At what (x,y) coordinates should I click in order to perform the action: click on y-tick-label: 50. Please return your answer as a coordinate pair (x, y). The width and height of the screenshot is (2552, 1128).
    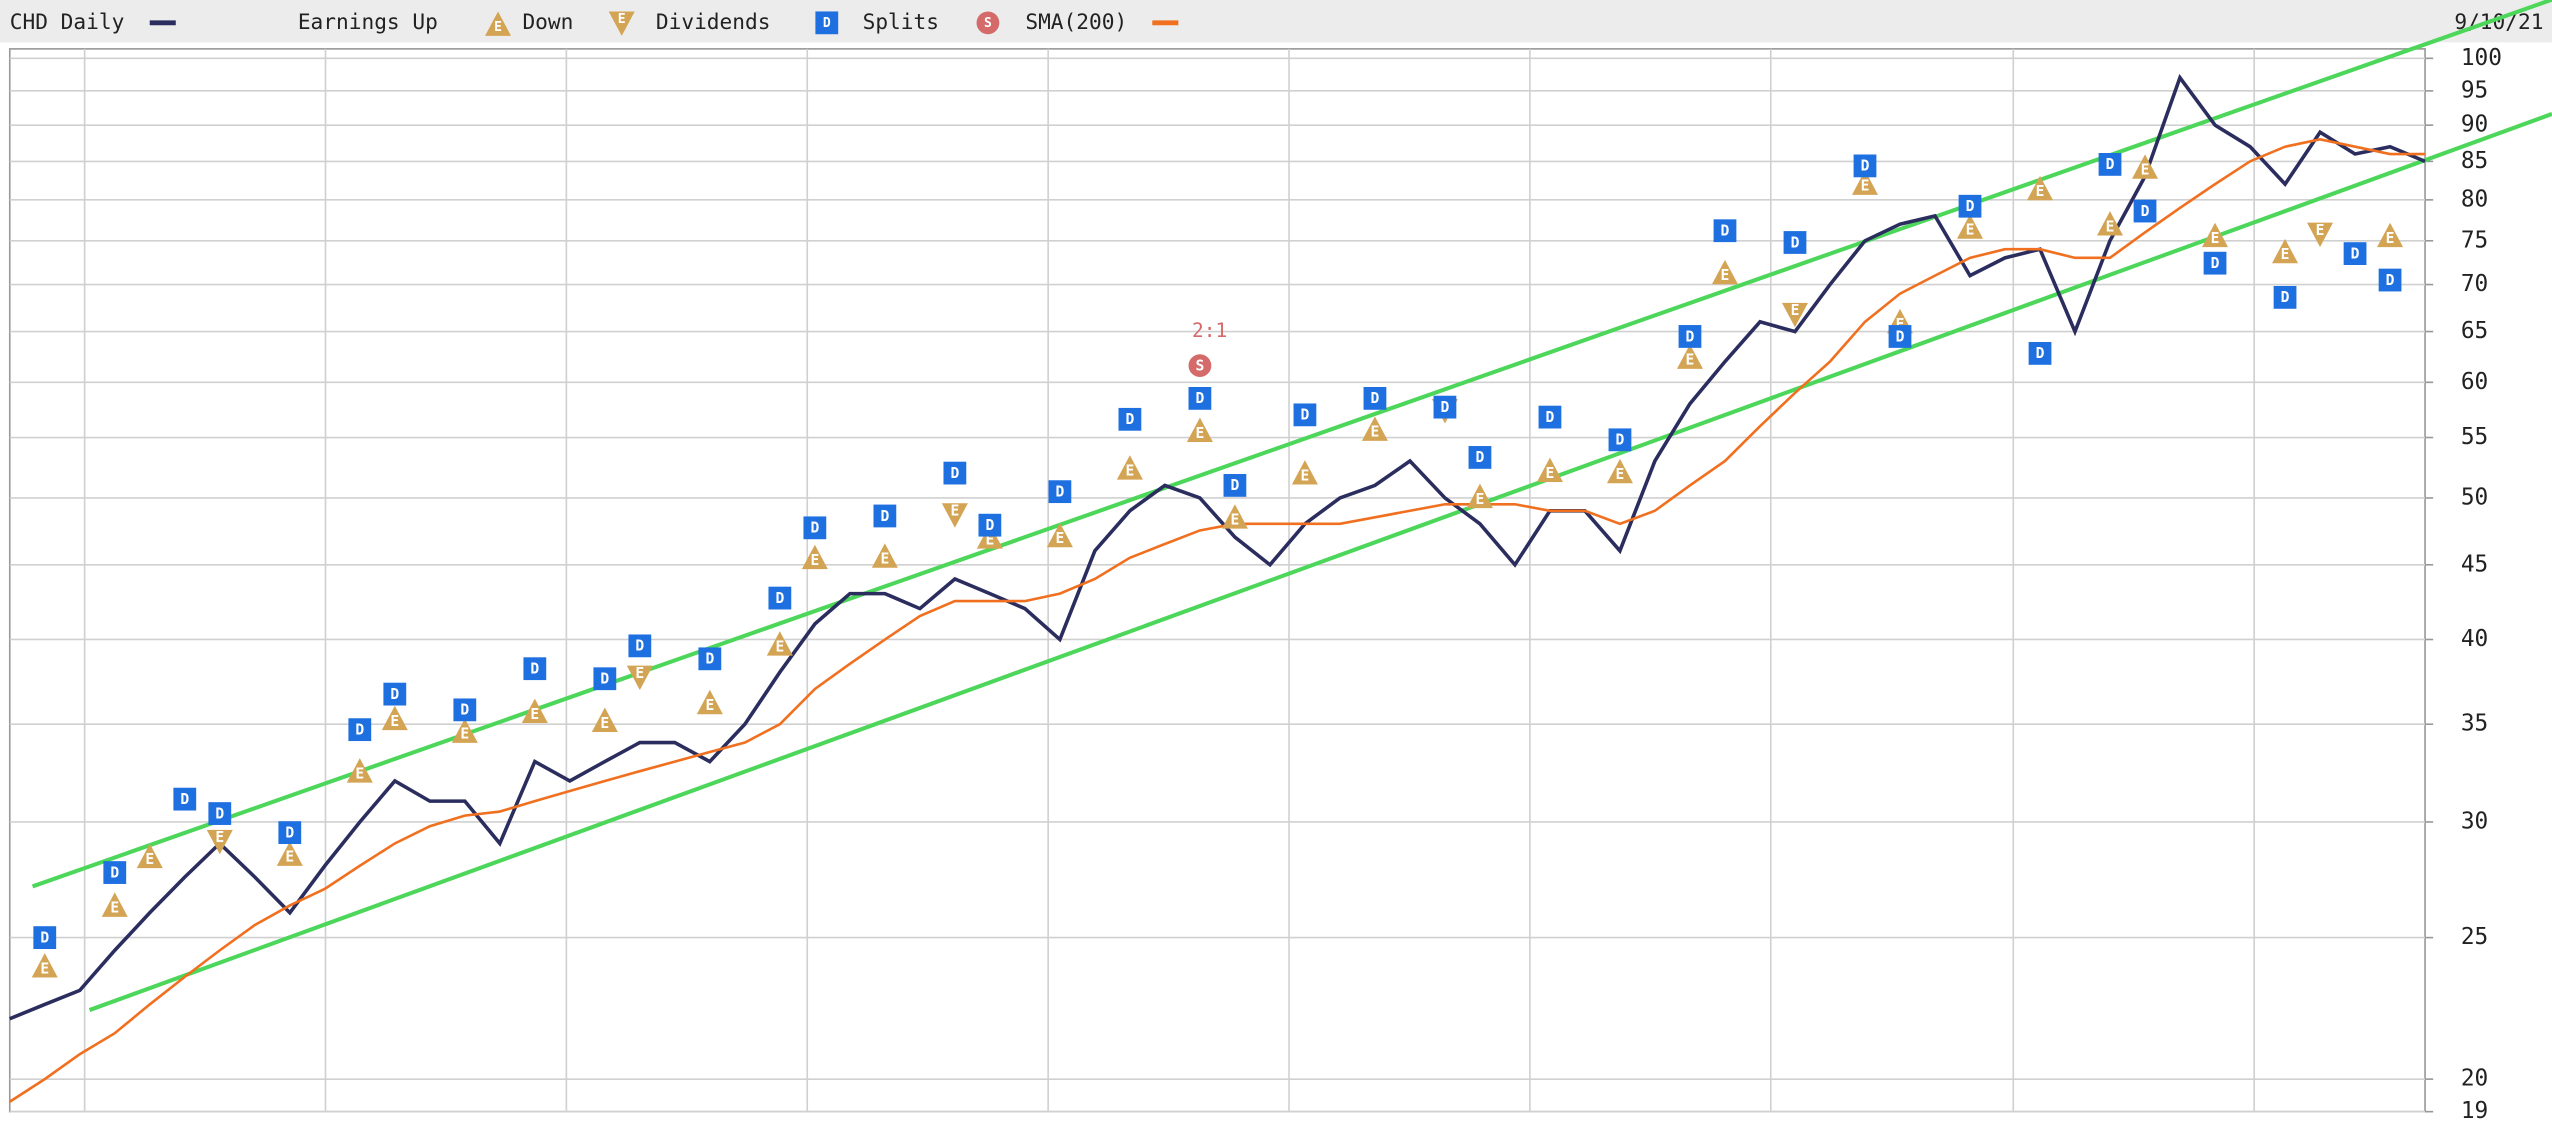
    Looking at the image, I should click on (2474, 497).